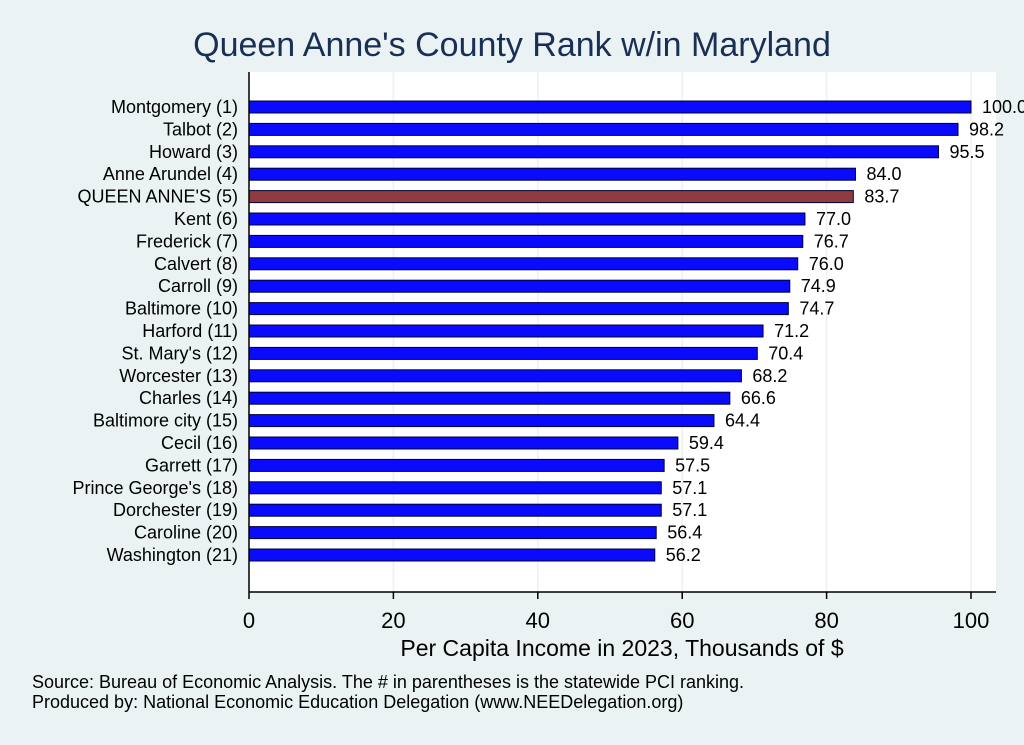 The image size is (1024, 745). I want to click on category-label: Worcester (13), so click(178, 376).